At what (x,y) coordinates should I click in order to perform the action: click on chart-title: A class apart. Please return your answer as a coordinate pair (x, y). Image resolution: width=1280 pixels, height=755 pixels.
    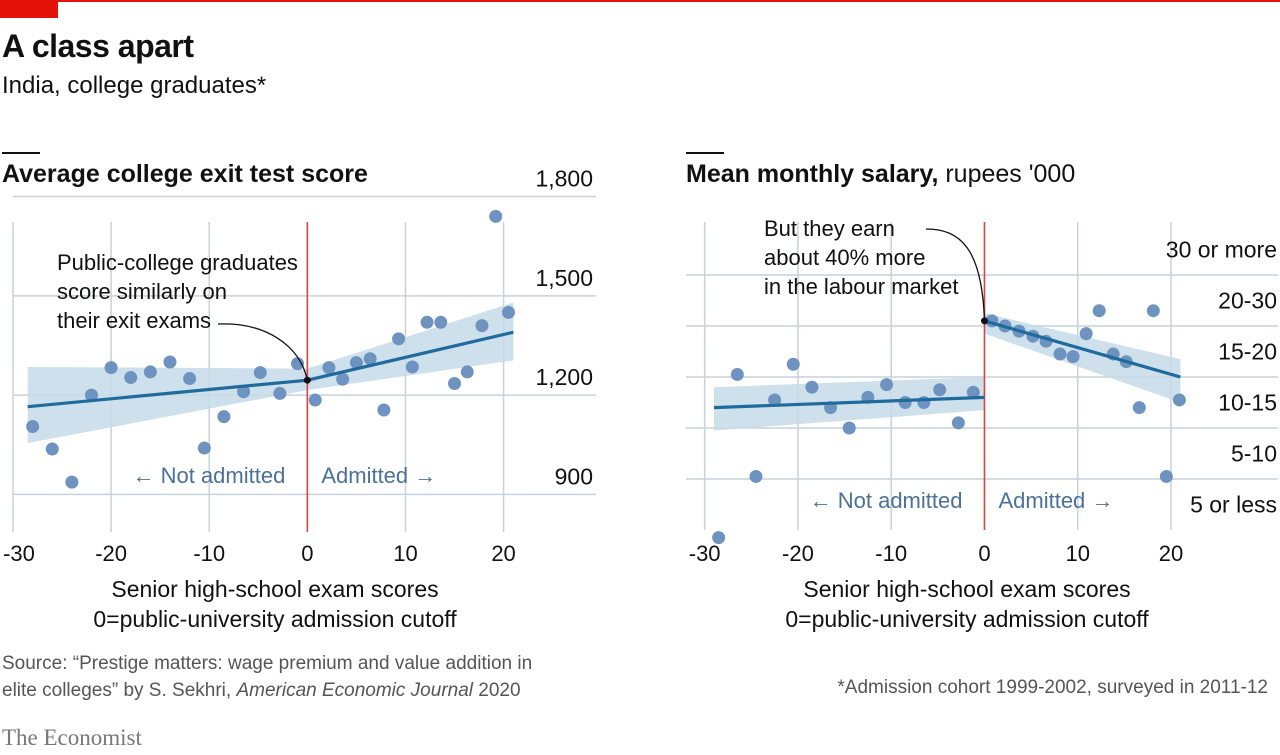
    Looking at the image, I should click on (98, 46).